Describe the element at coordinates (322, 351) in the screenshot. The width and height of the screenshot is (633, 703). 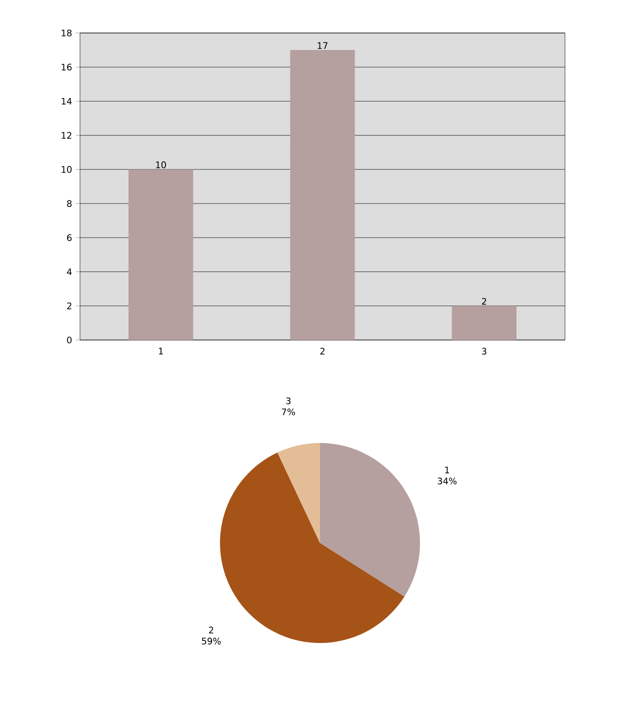
I see `x-tick-label: 2` at that location.